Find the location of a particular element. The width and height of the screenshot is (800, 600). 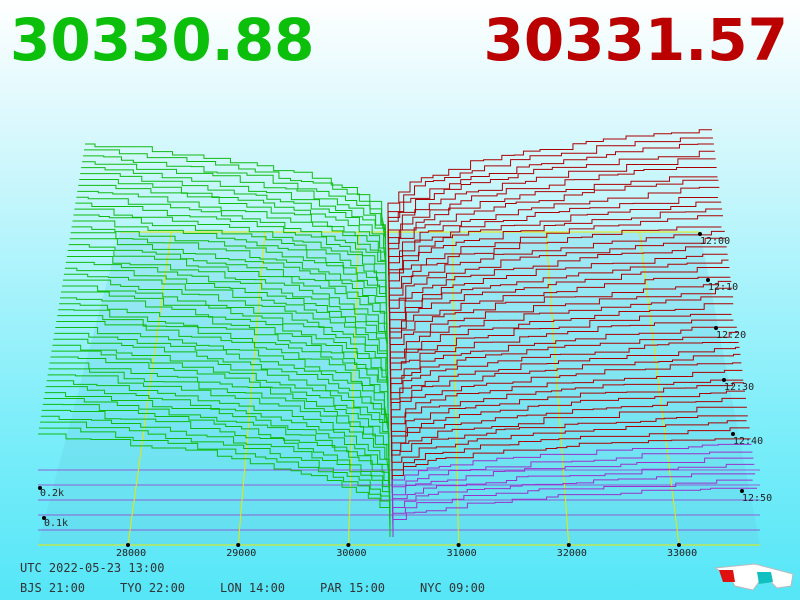

timezone-label: NYC 09:00 is located at coordinates (452, 588).